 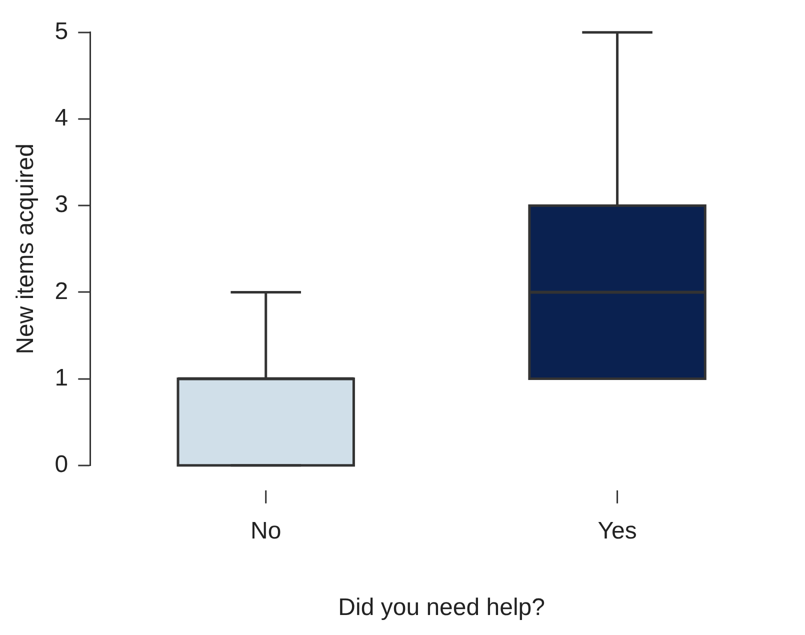 What do you see at coordinates (266, 530) in the screenshot?
I see `x-tick-label: No` at bounding box center [266, 530].